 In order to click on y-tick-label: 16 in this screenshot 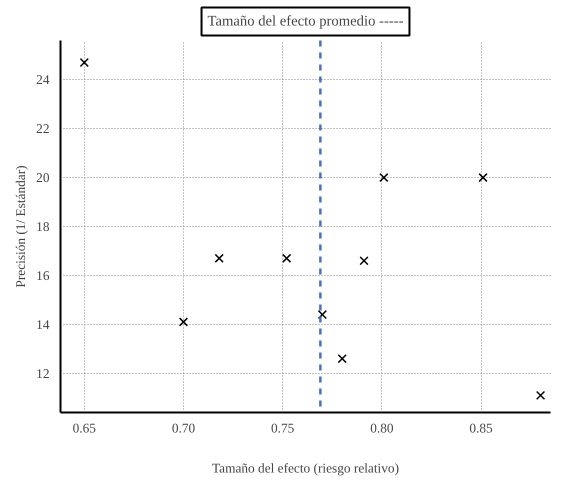, I will do `click(43, 275)`.